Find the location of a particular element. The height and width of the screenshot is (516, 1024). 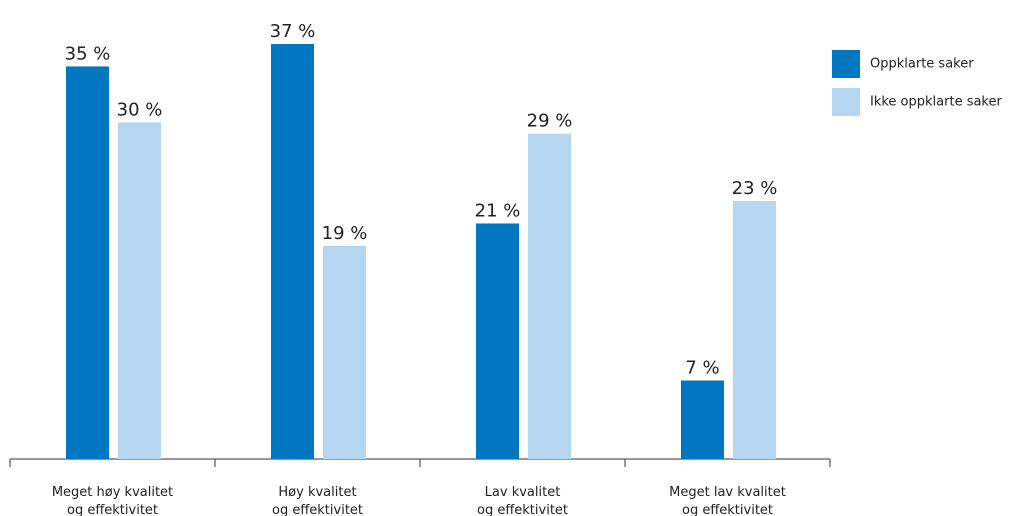

value-label: 21 % is located at coordinates (498, 210).